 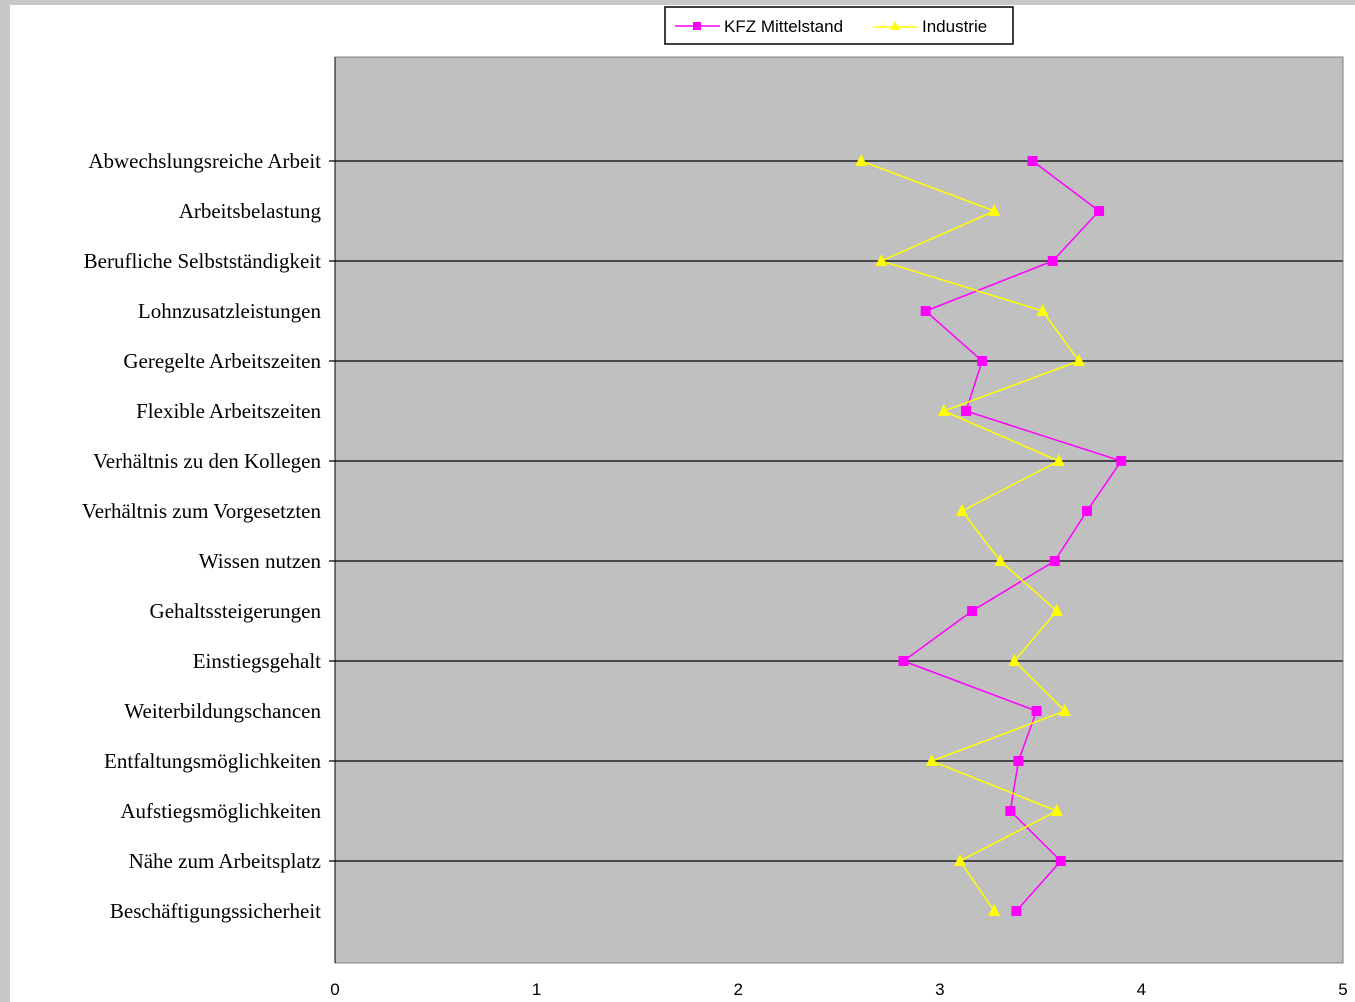 What do you see at coordinates (697, 26) in the screenshot?
I see `legend-kfz-marker` at bounding box center [697, 26].